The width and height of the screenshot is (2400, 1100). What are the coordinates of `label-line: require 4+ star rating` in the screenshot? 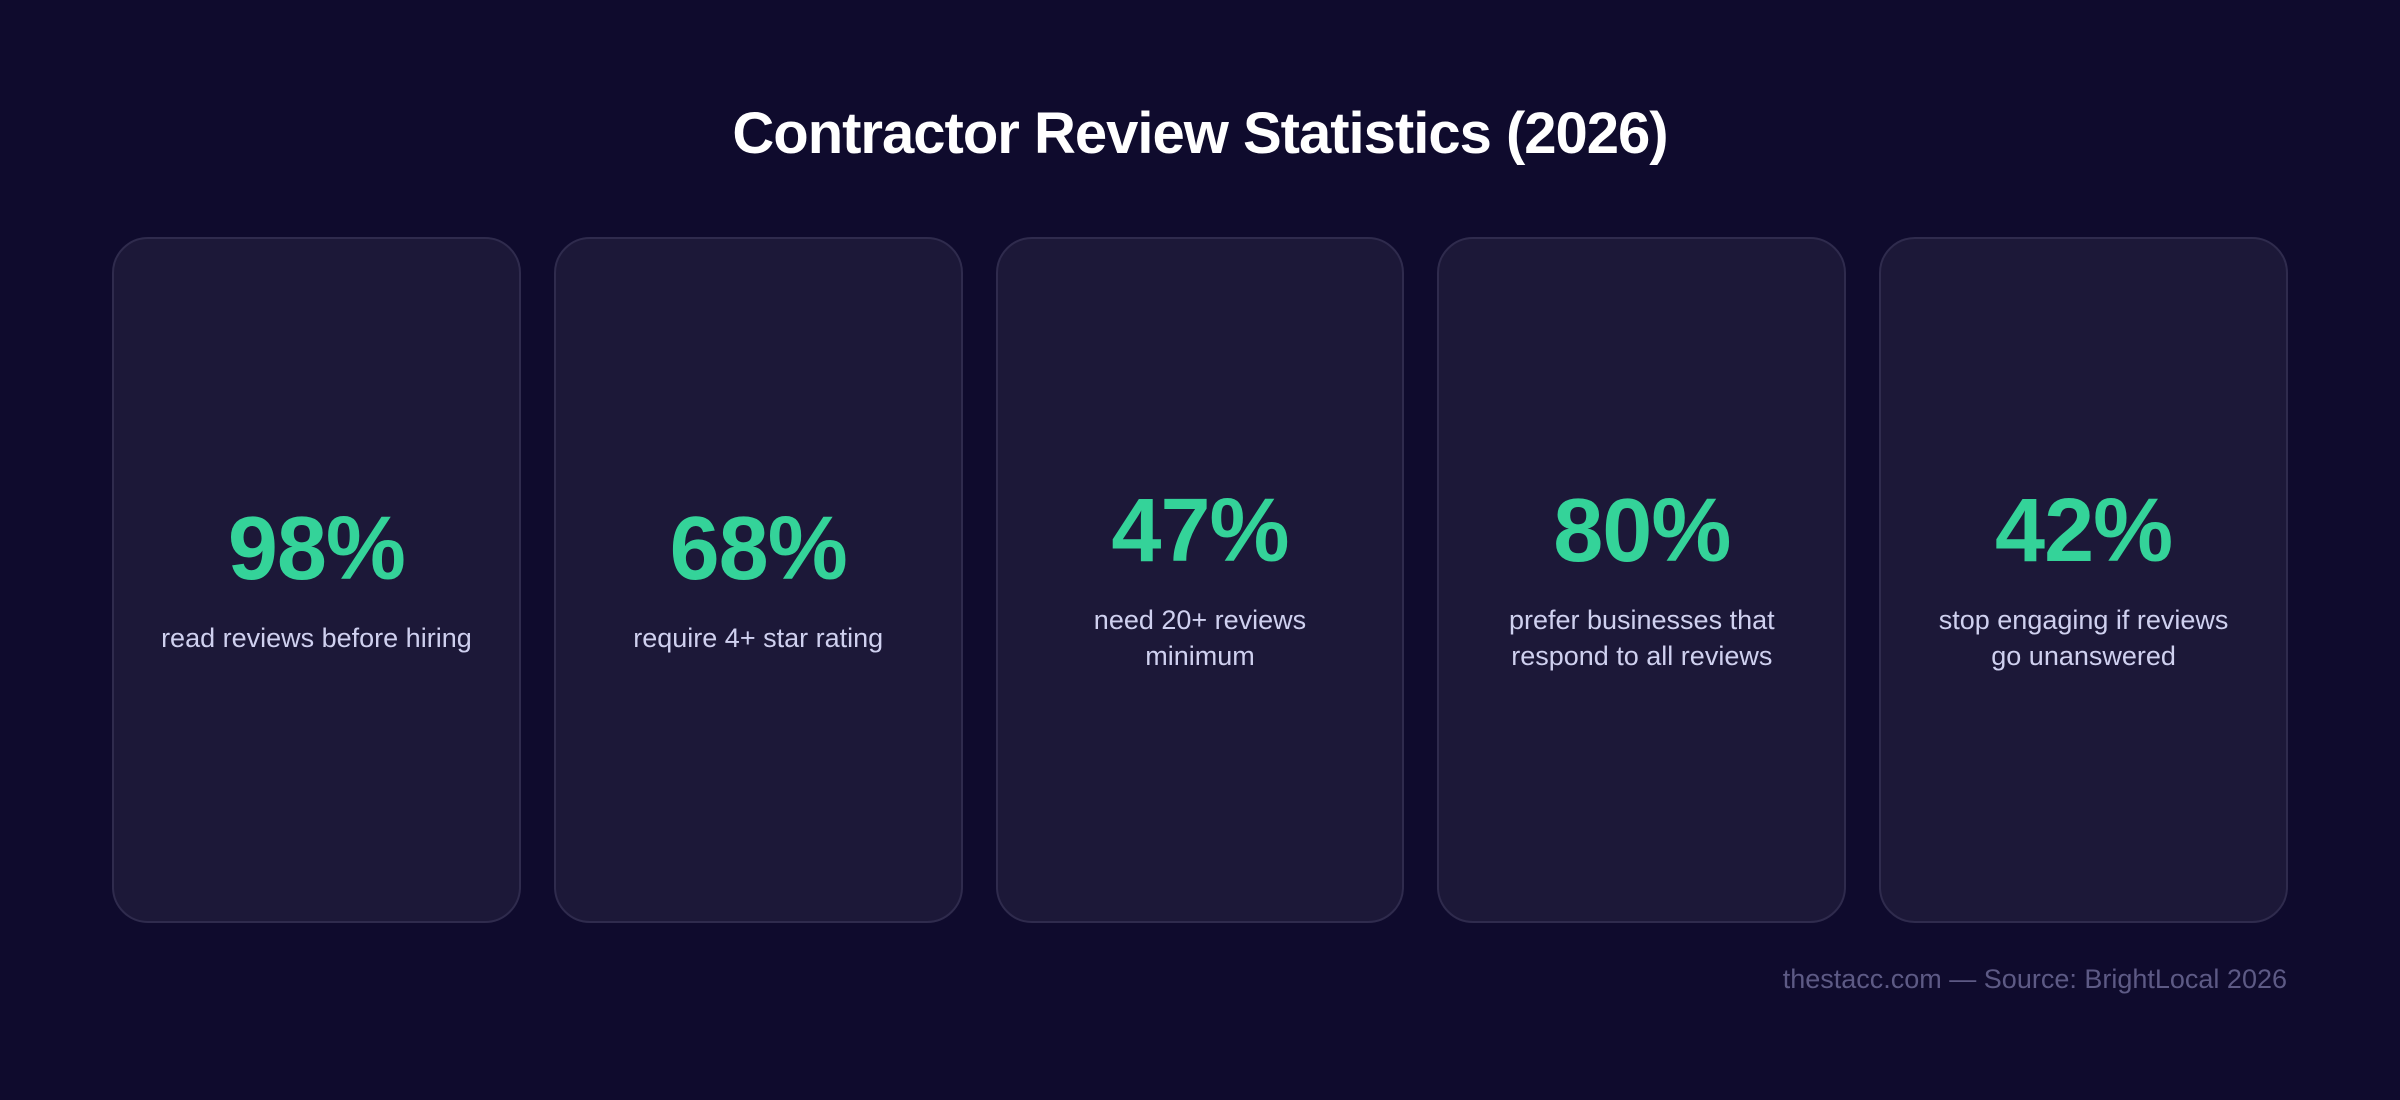 It's located at (758, 638).